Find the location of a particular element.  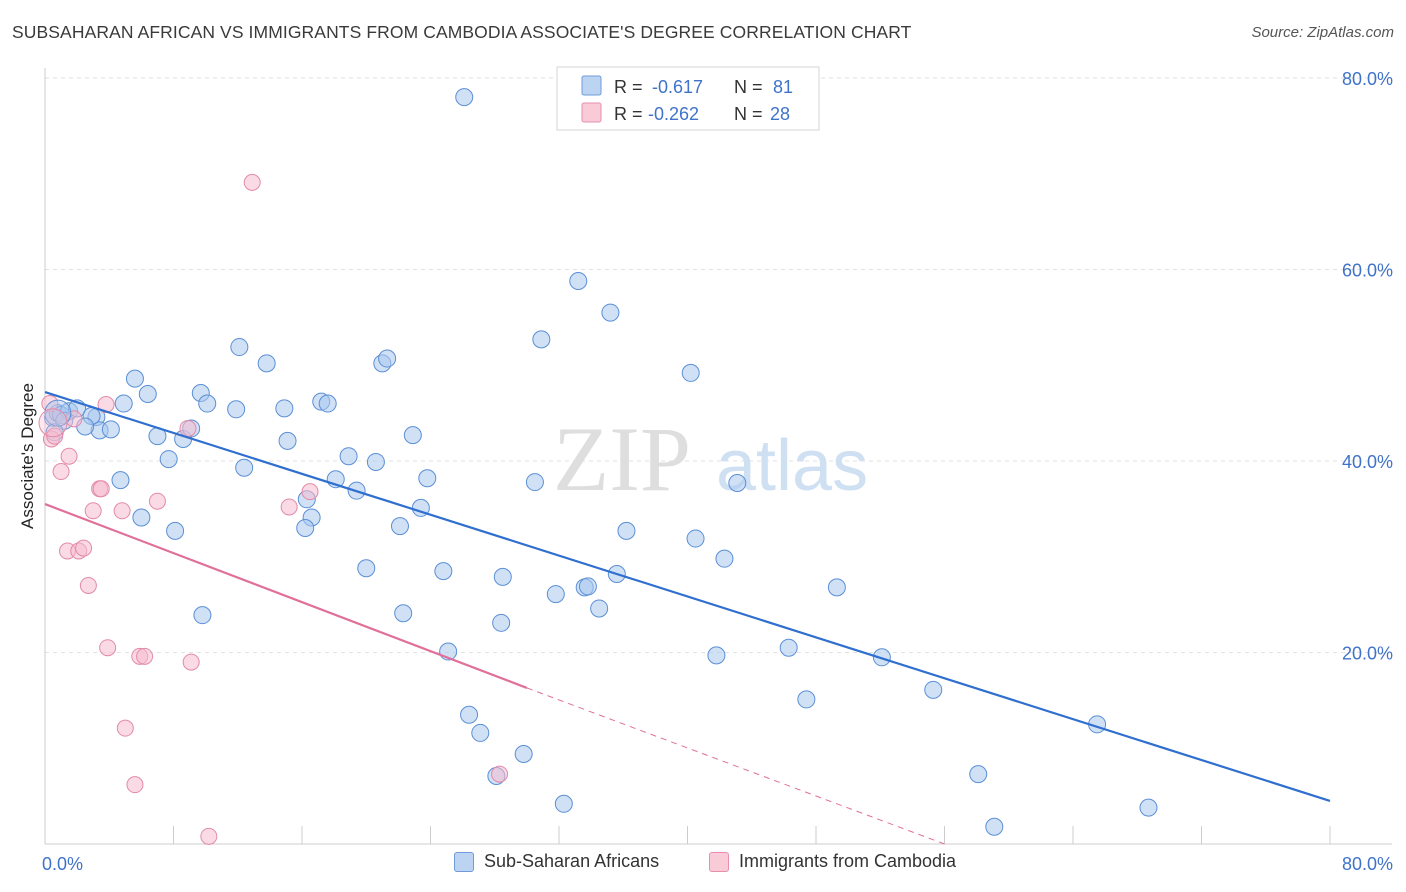

legend-r-label-pink: R = is located at coordinates (628, 114).